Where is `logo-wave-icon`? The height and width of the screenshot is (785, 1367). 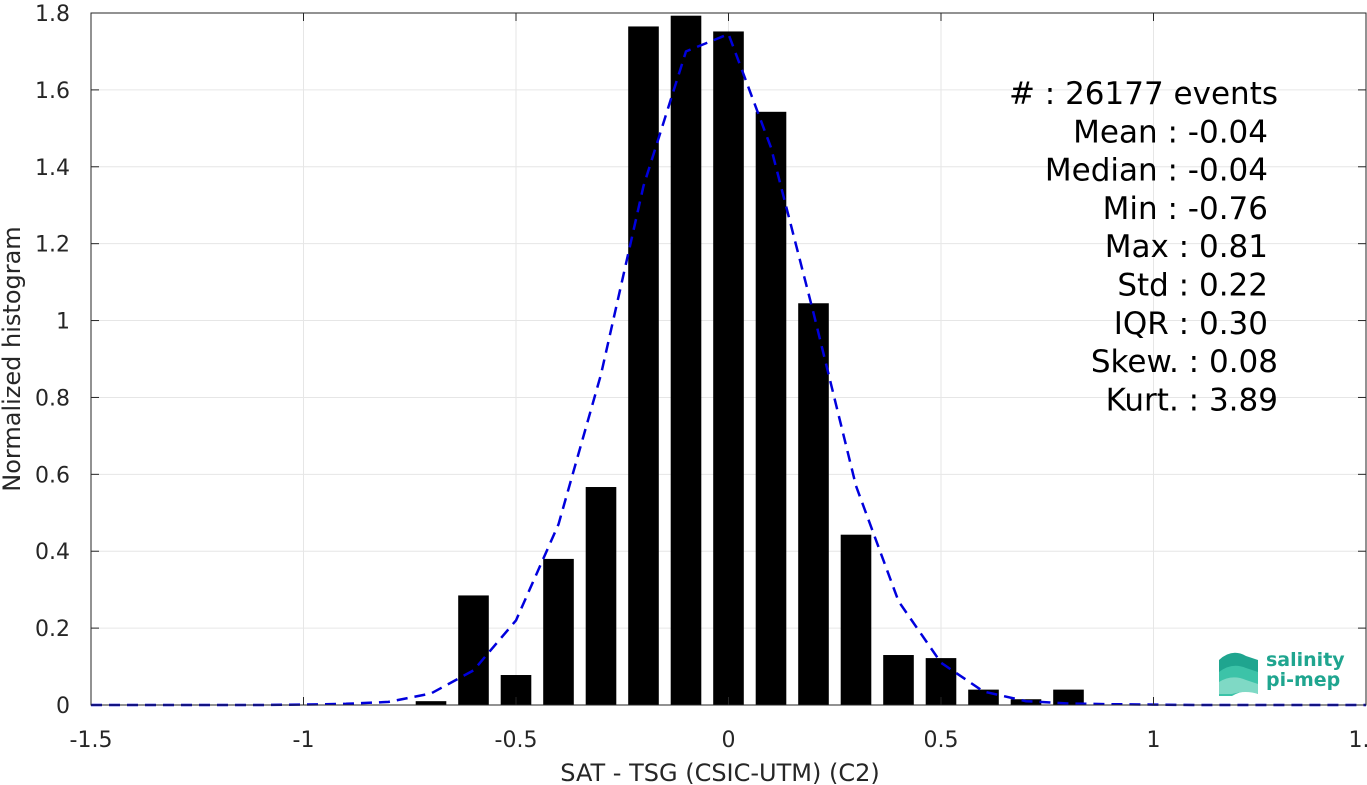 logo-wave-icon is located at coordinates (1238, 674).